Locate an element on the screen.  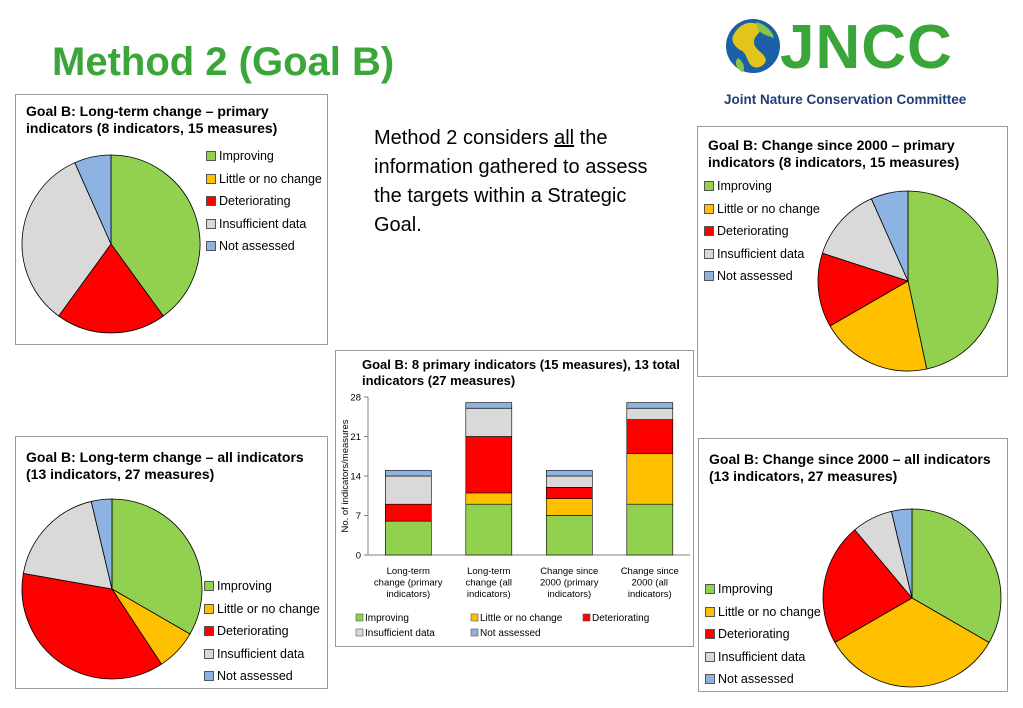
legend-label: Deteriorating is located at coordinates (754, 634).